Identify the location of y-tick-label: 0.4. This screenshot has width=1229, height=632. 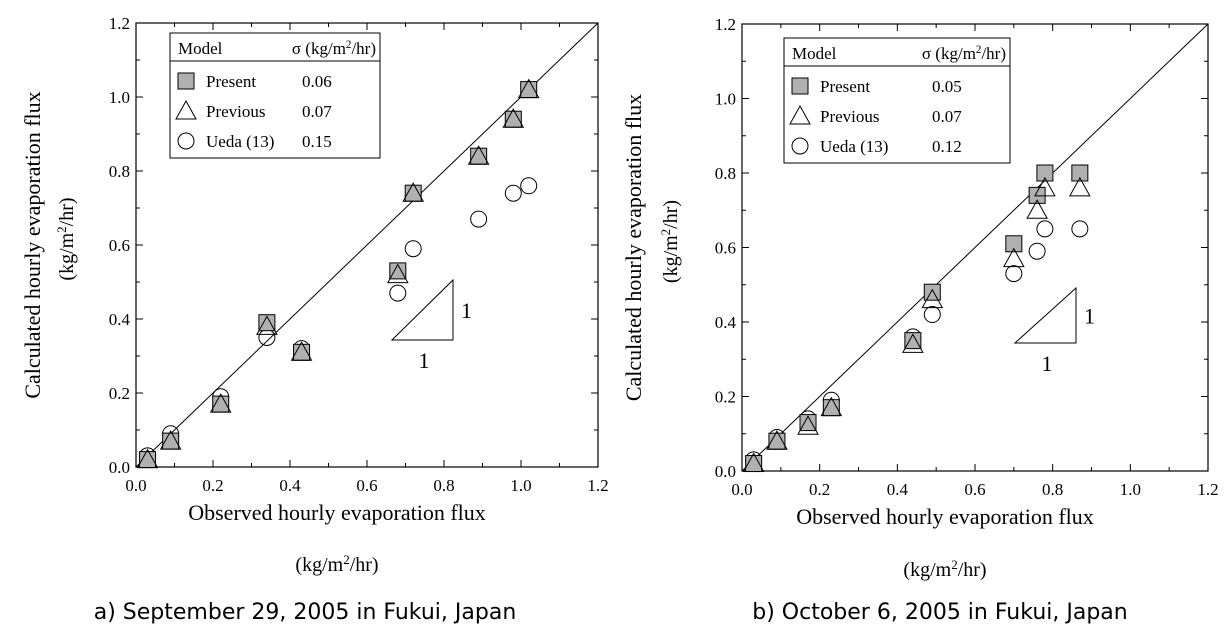
(120, 319).